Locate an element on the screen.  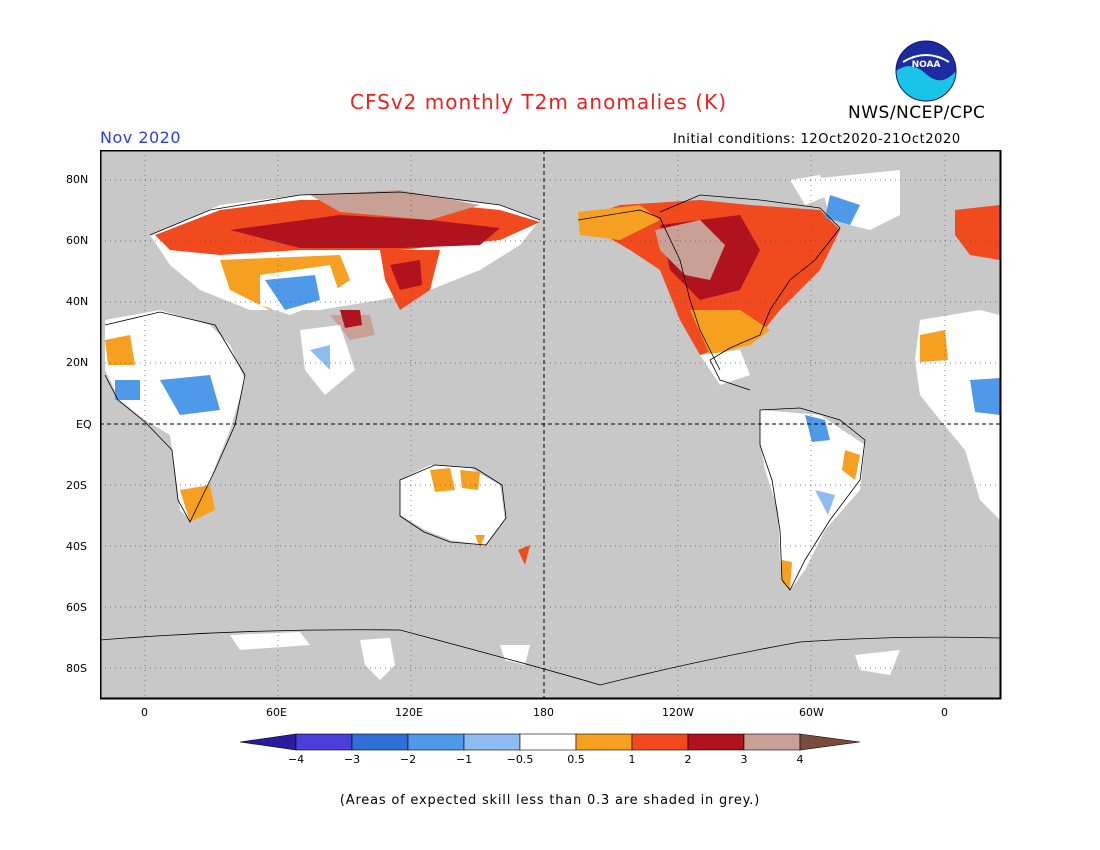
ytick-20s: 20S is located at coordinates (76, 485).